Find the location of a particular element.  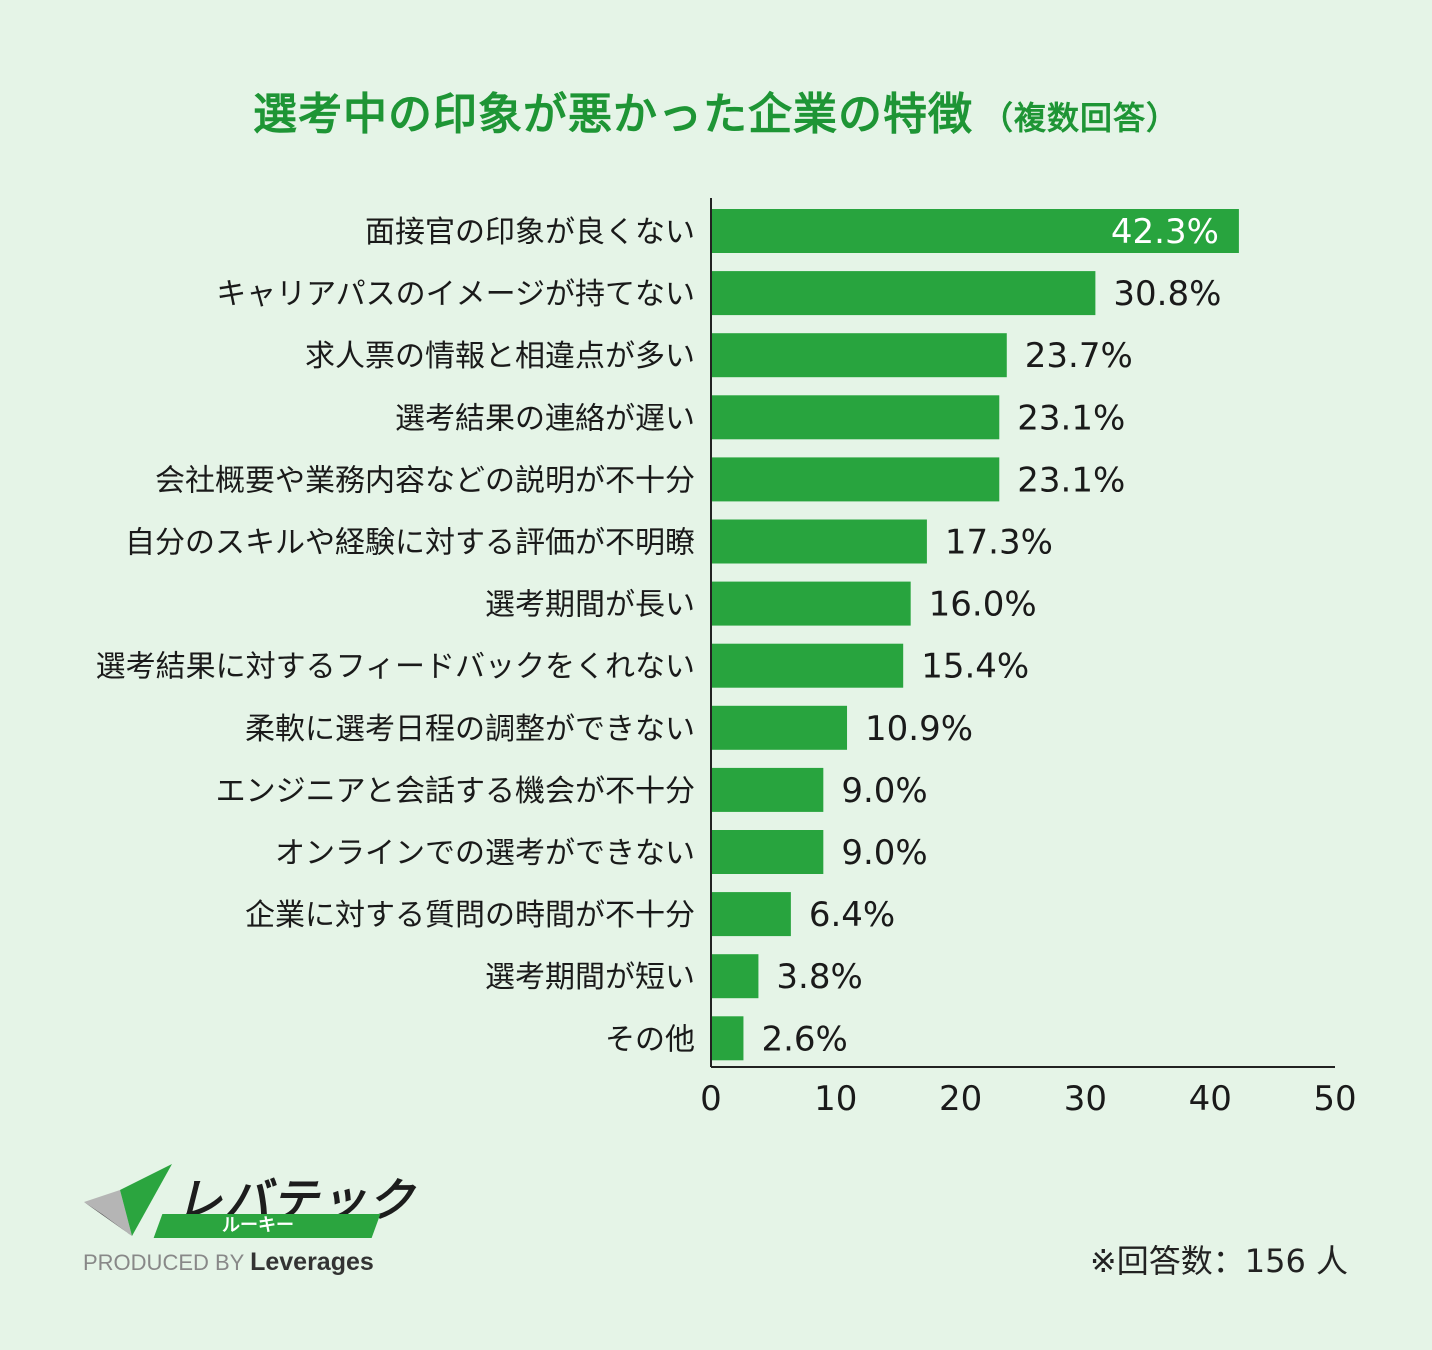

category-label: その他 is located at coordinates (650, 1039).